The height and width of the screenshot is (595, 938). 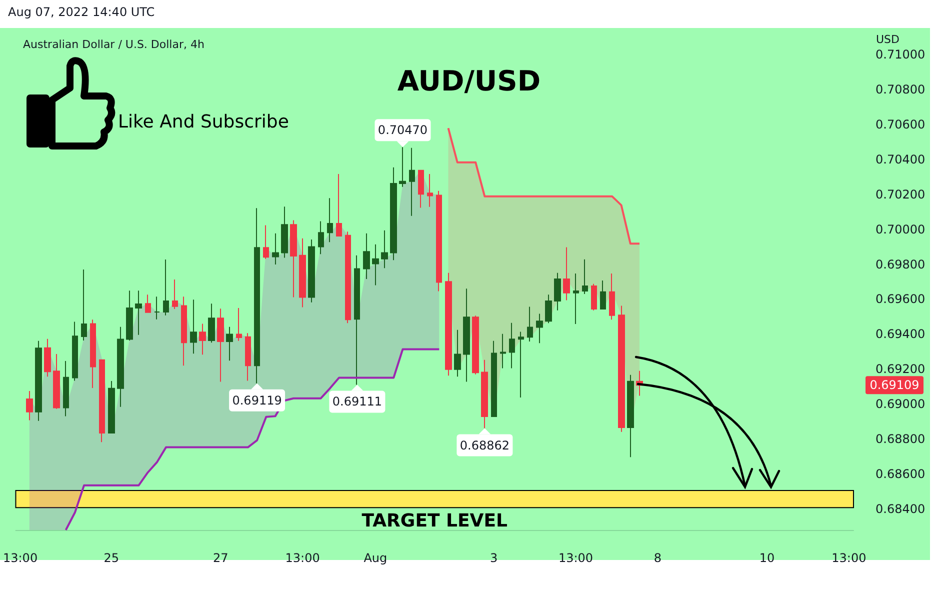 I want to click on y-tick-label: 0.69800, so click(x=901, y=264).